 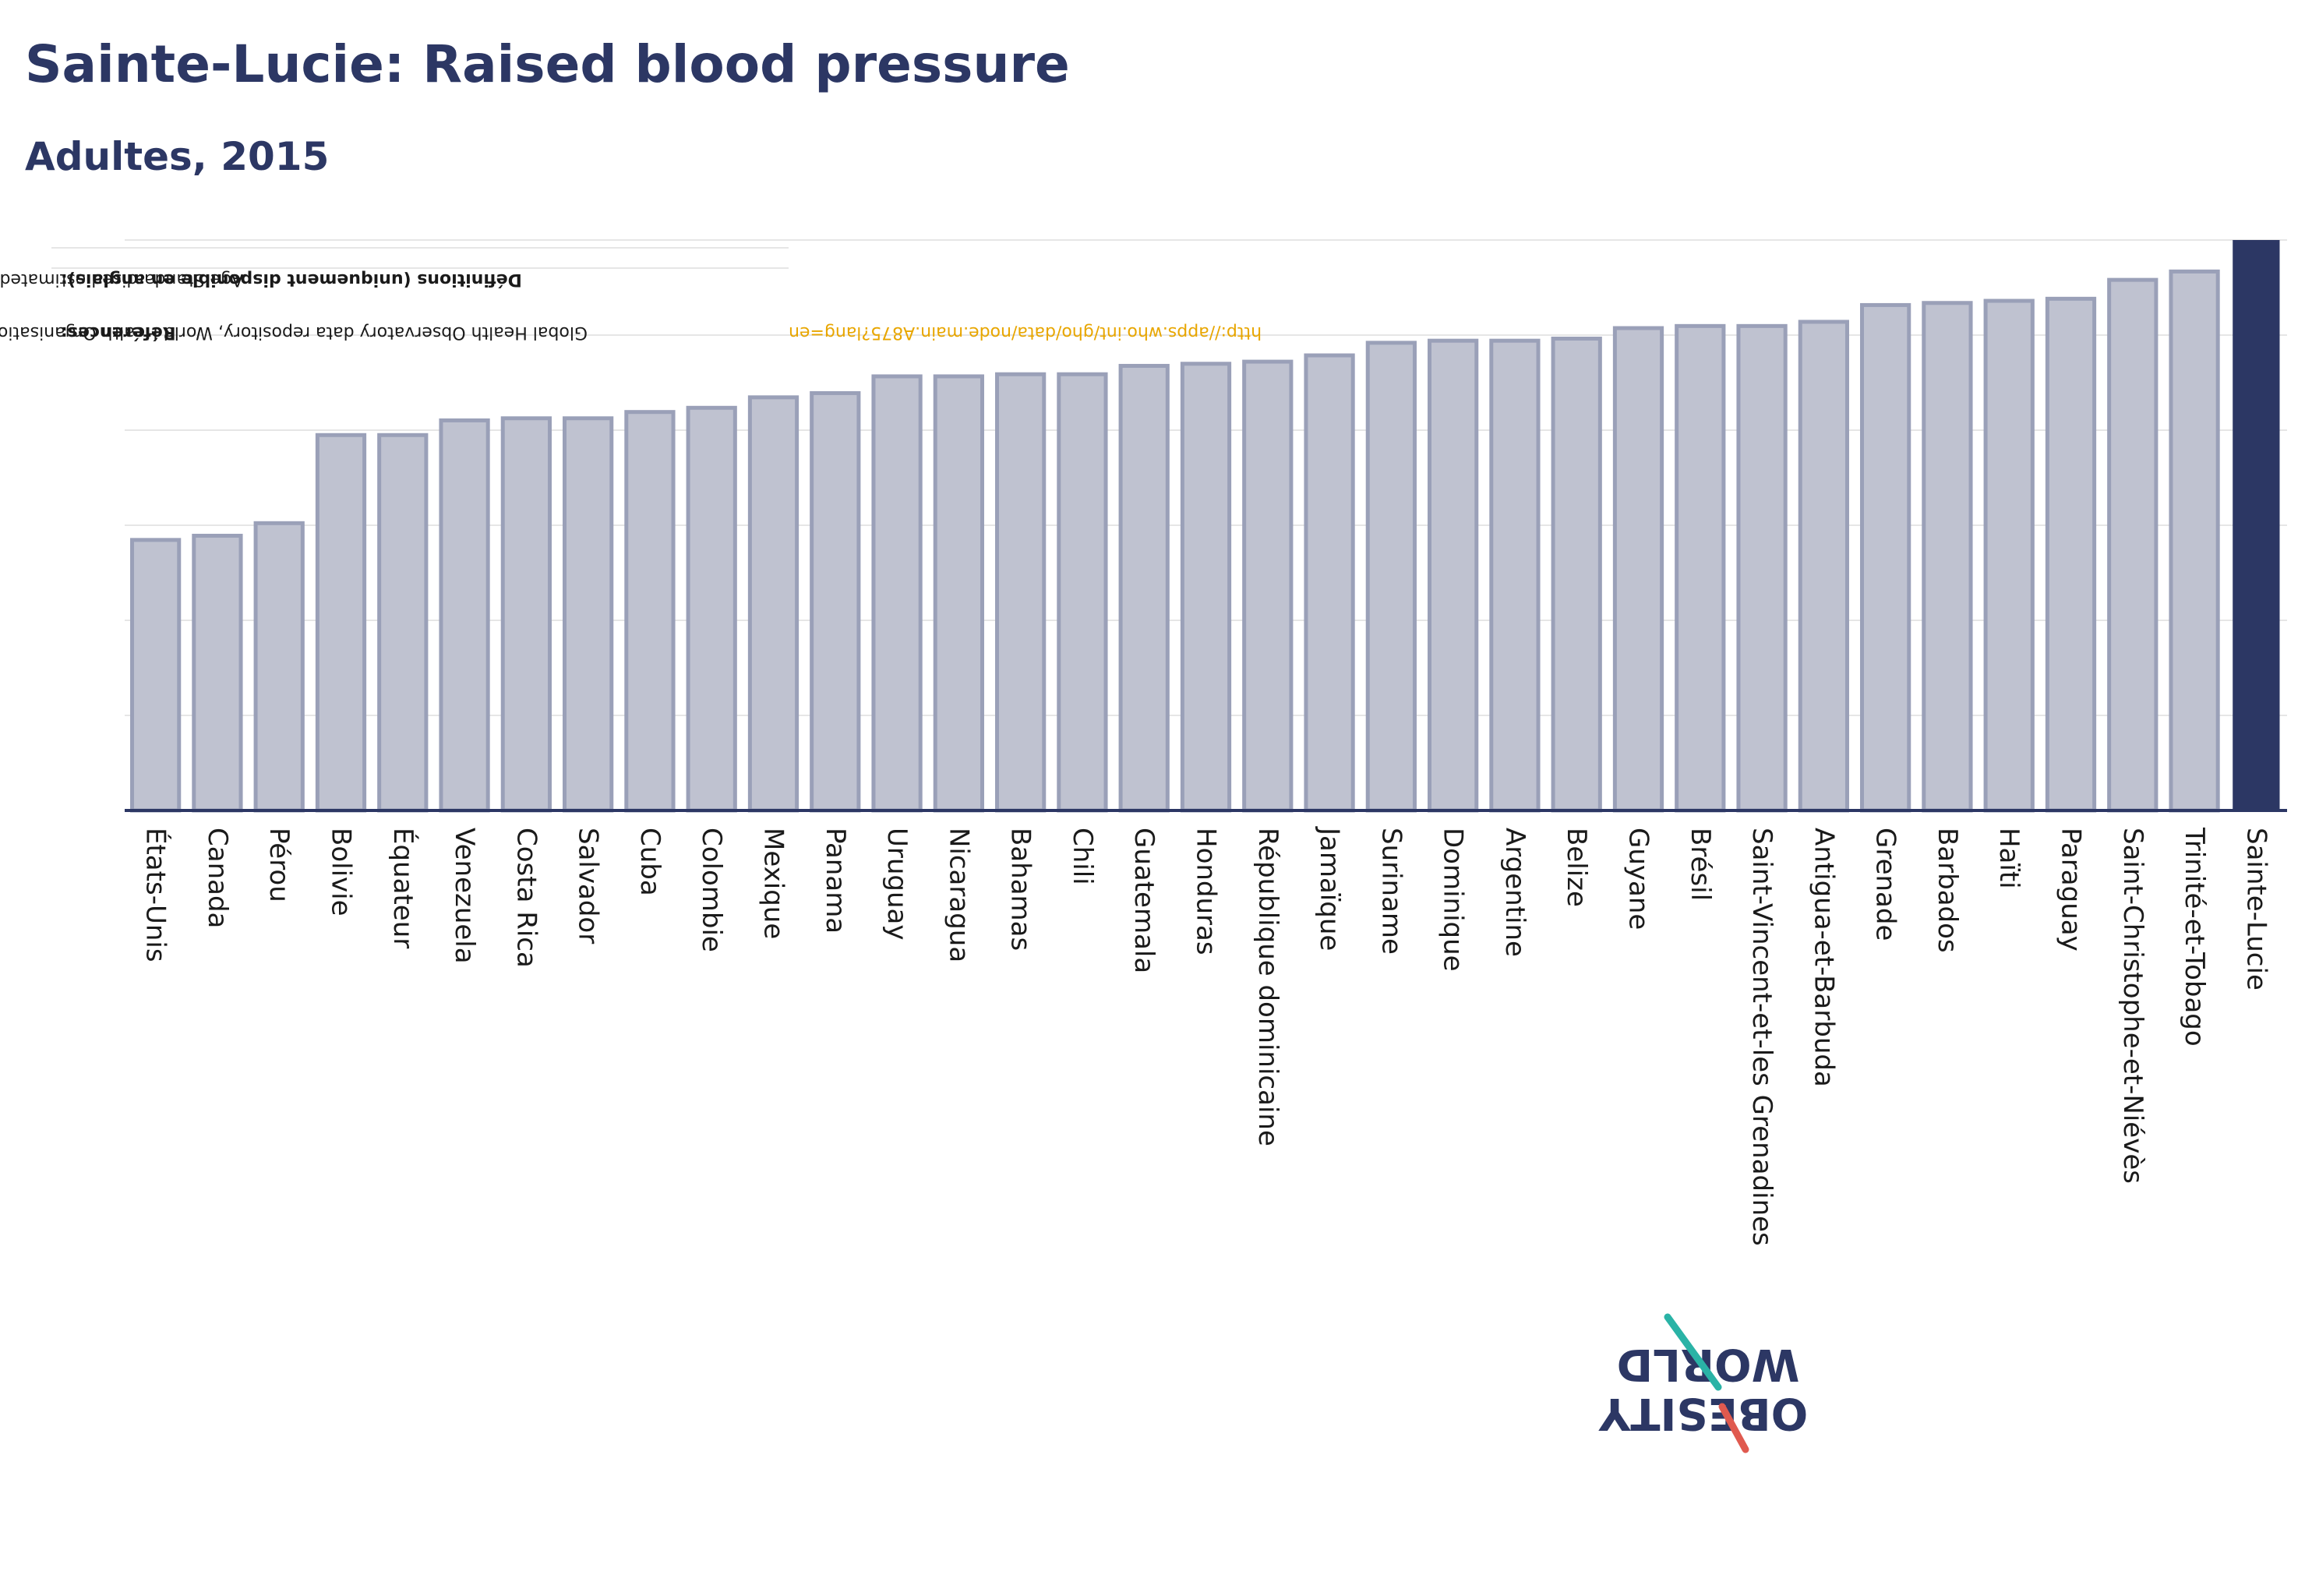 I want to click on bar-saint-christophe-et-ni-v-s, so click(x=2133, y=545).